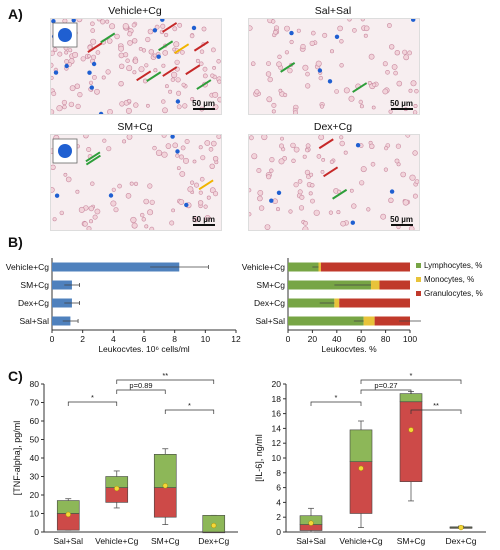 The width and height of the screenshot is (500, 550). What do you see at coordinates (411, 541) in the screenshot?
I see `category-label: SM+Cg` at bounding box center [411, 541].